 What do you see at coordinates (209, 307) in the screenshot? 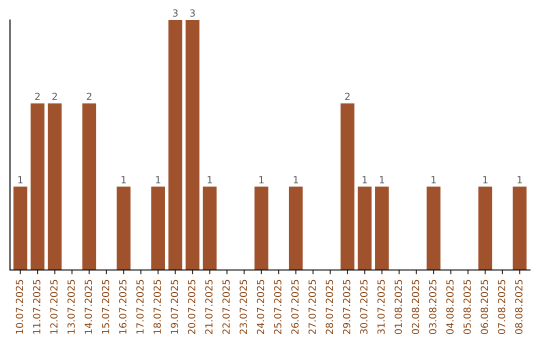
I see `x-tick-label: 21.07.2025` at bounding box center [209, 307].